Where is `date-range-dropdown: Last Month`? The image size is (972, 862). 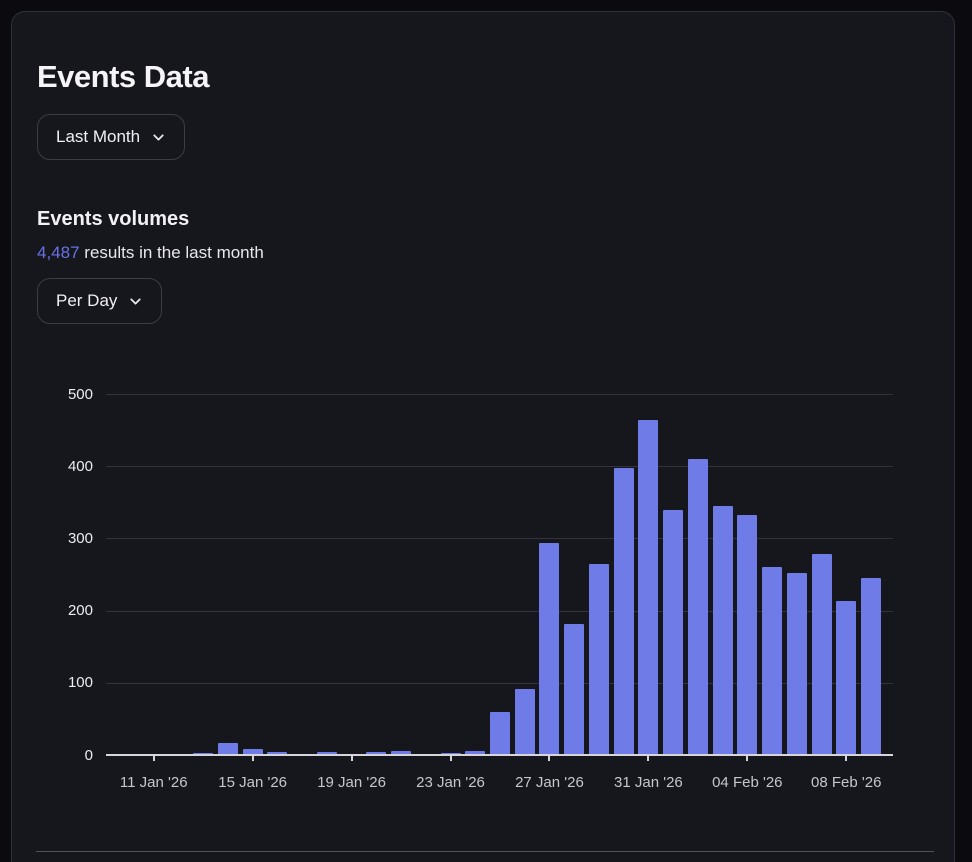 date-range-dropdown: Last Month is located at coordinates (111, 137).